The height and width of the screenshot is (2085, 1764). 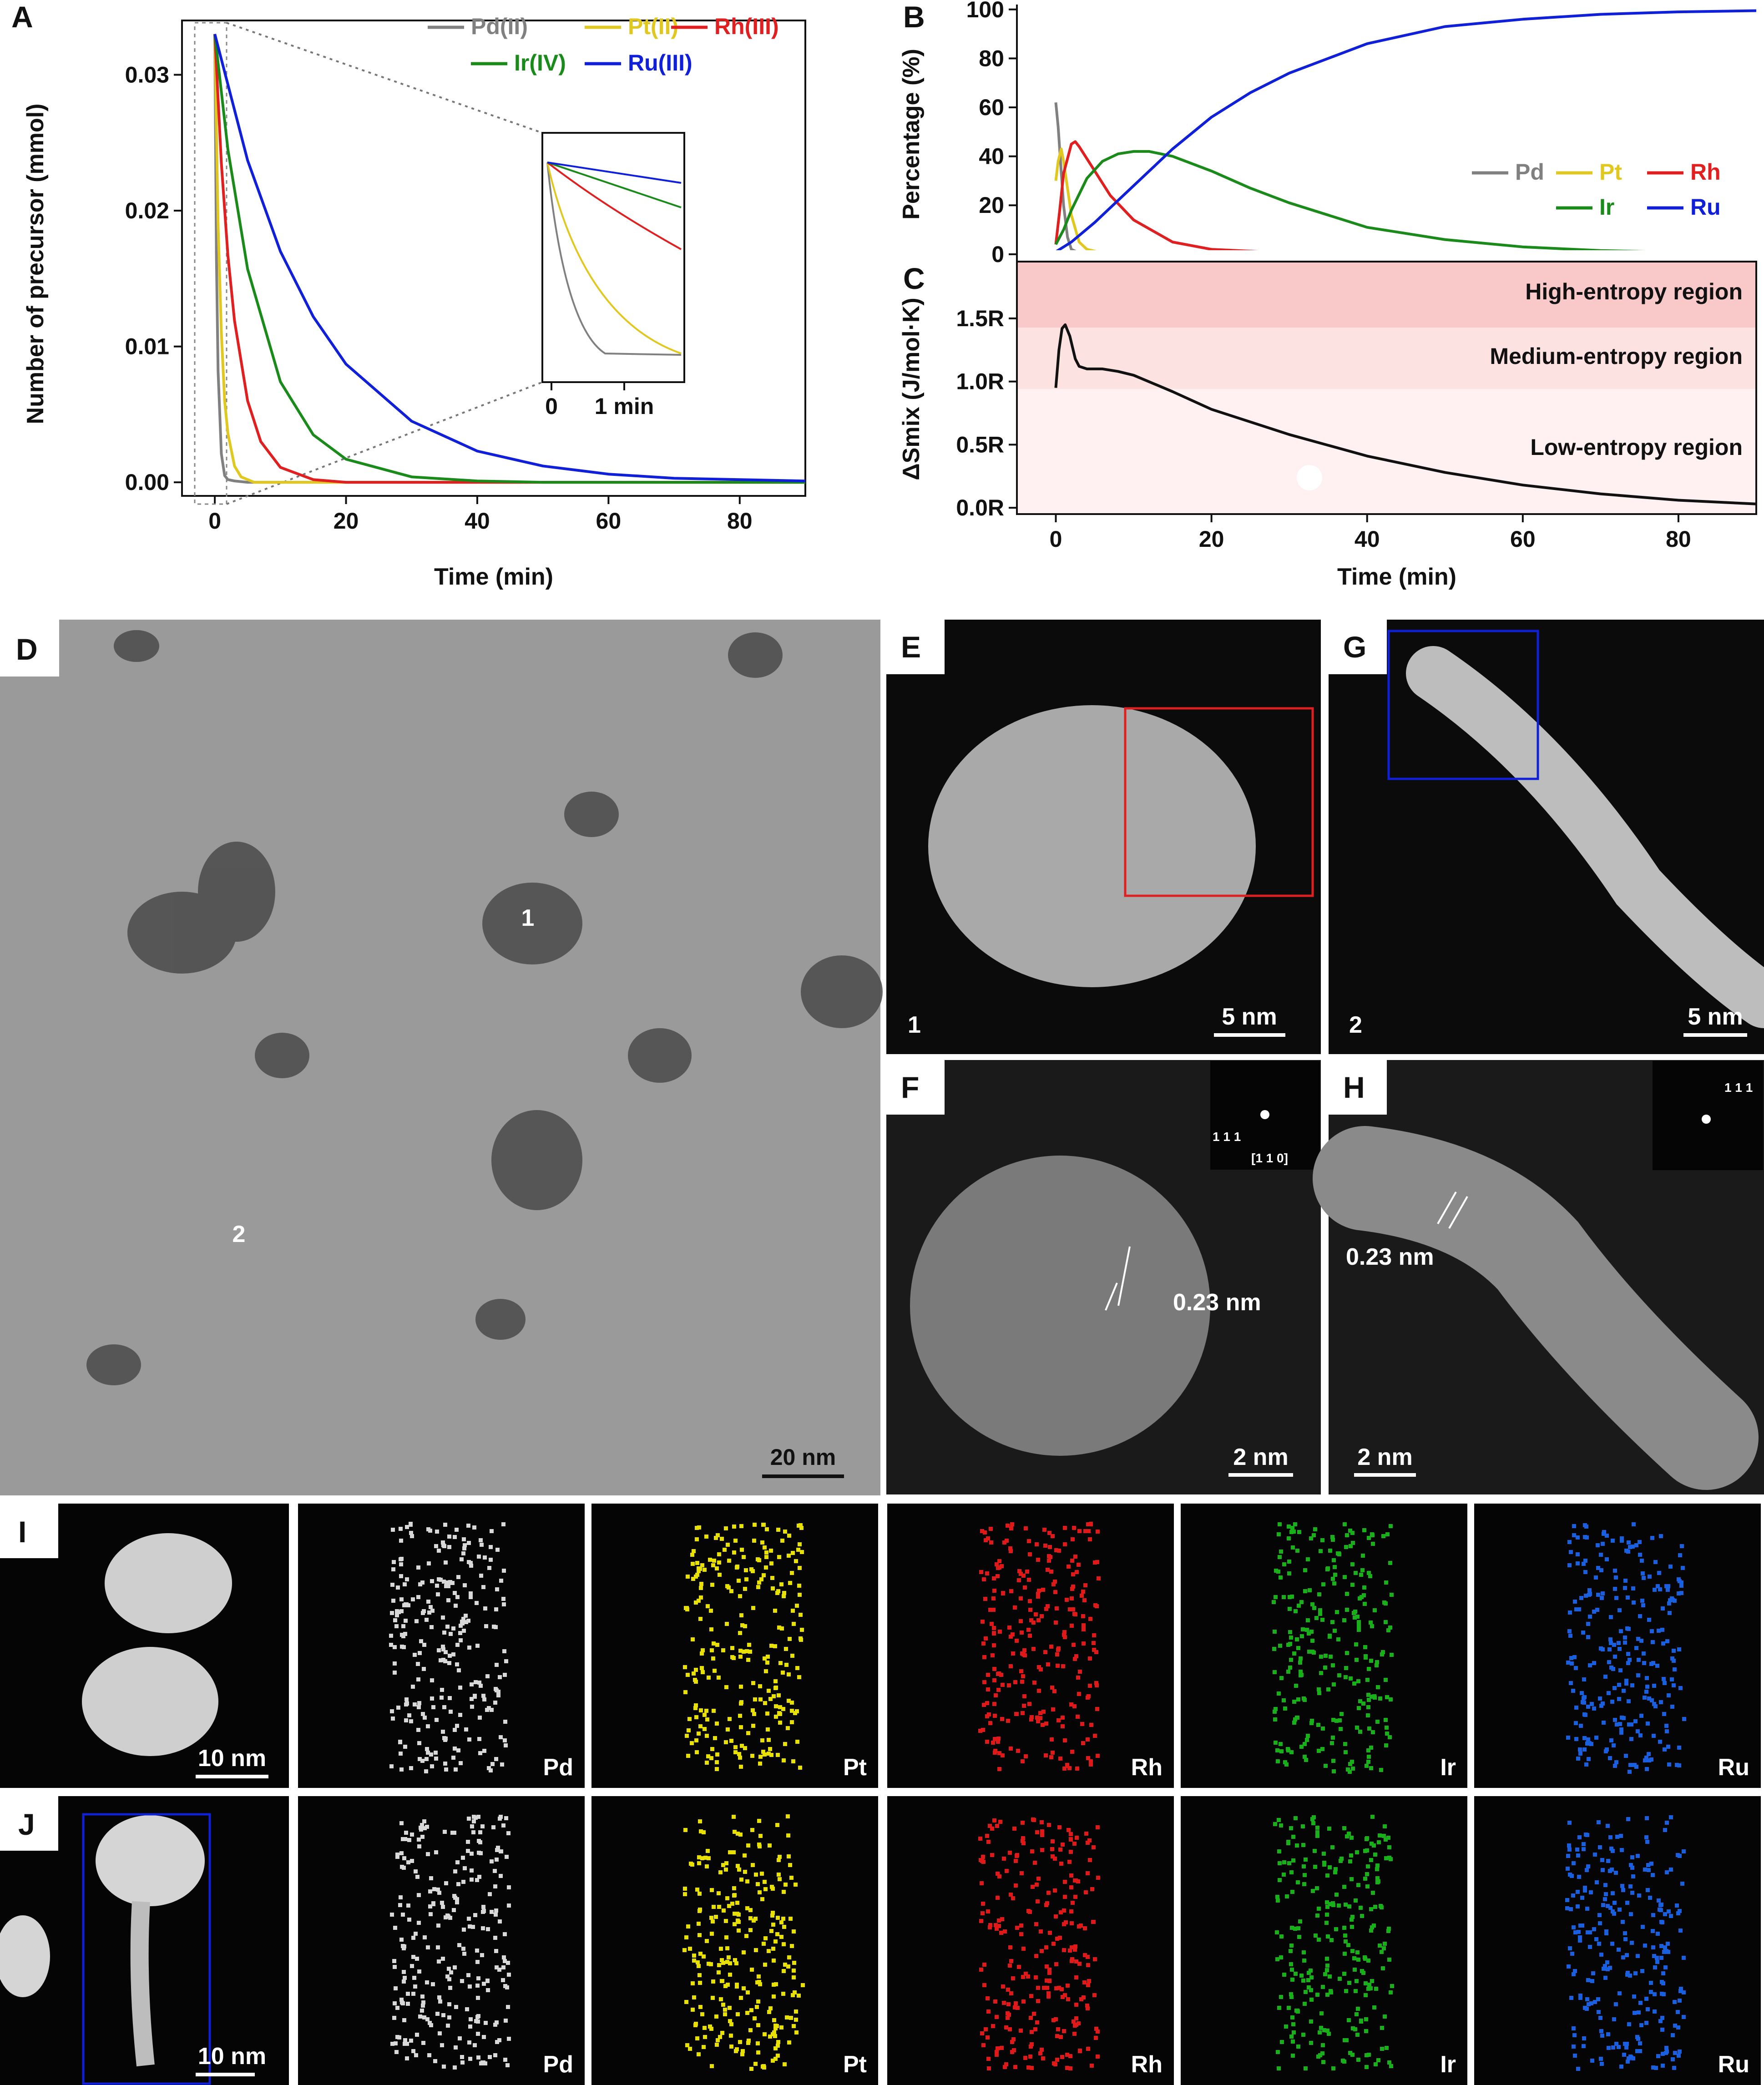 I want to click on panel-e-highlight-box, so click(x=1219, y=802).